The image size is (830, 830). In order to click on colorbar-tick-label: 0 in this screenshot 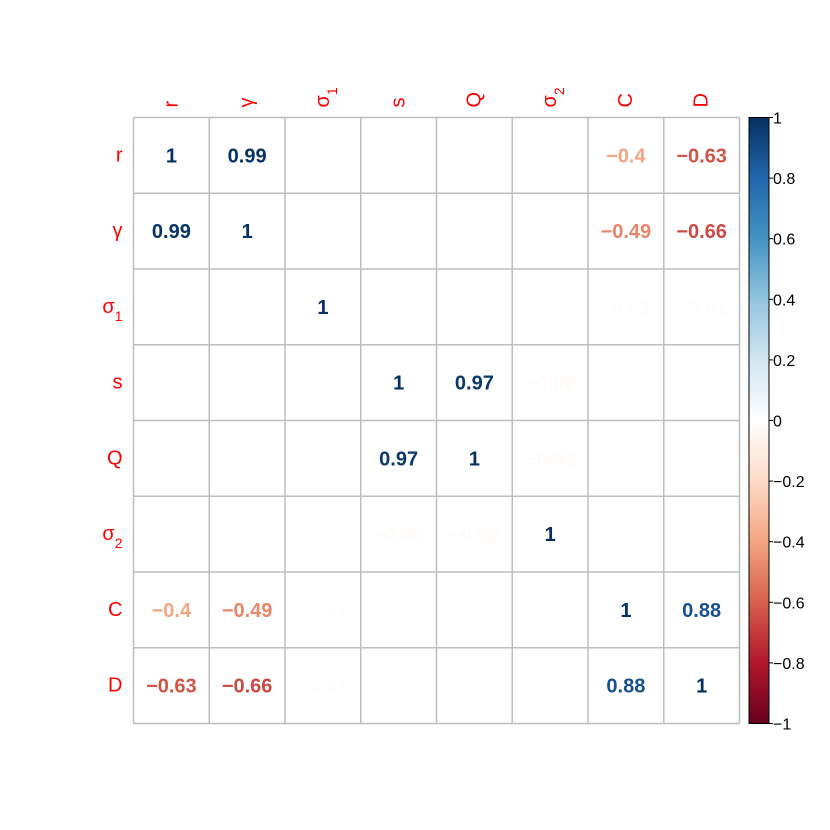, I will do `click(777, 422)`.